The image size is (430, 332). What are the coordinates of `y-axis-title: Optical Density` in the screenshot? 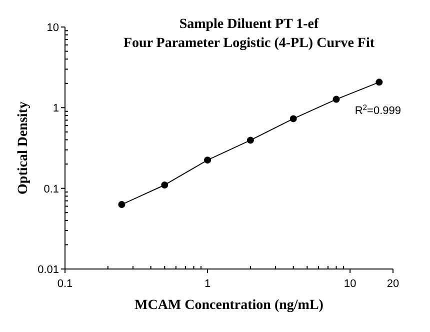 It's located at (23, 148).